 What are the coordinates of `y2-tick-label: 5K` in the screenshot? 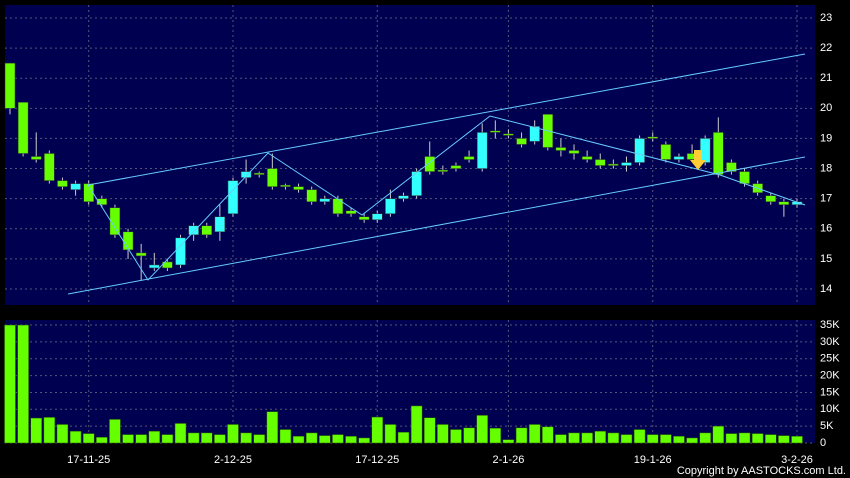 It's located at (827, 426).